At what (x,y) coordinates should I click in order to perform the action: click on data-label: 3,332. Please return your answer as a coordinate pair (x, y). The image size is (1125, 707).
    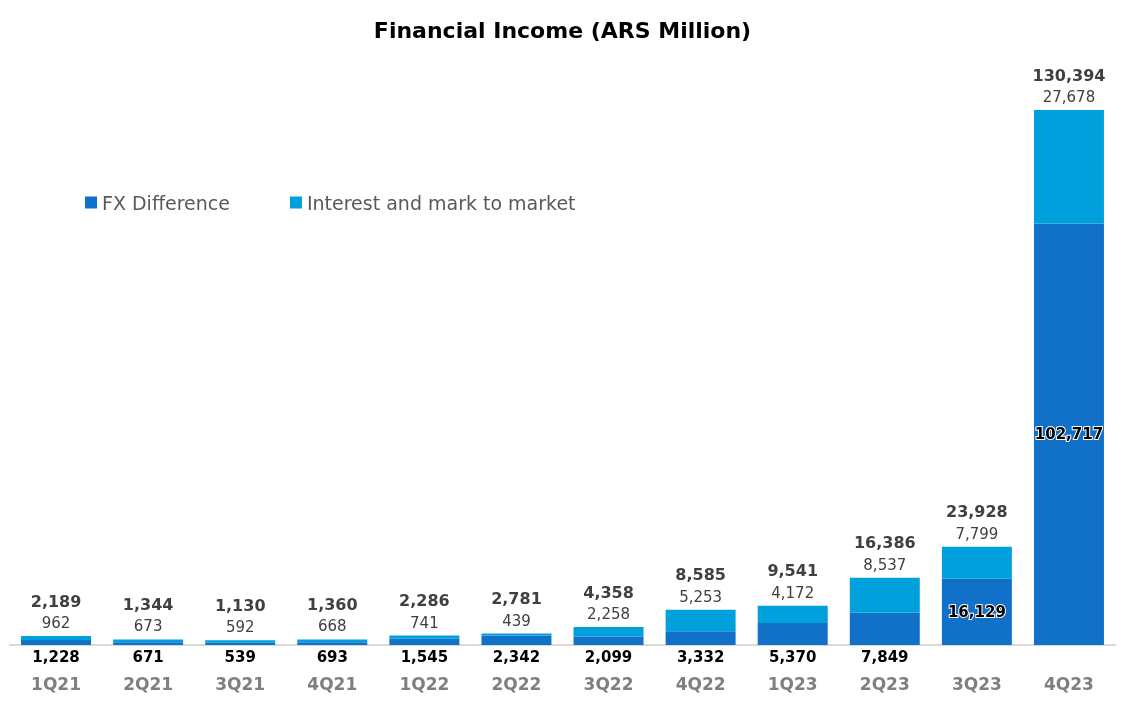
    Looking at the image, I should click on (700, 656).